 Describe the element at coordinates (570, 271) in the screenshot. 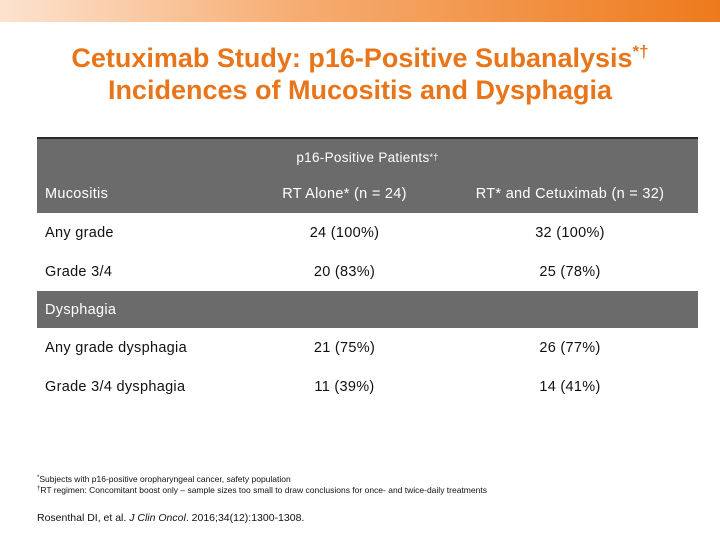

I see `rt-cetuximab-value: 25 (78%)` at that location.